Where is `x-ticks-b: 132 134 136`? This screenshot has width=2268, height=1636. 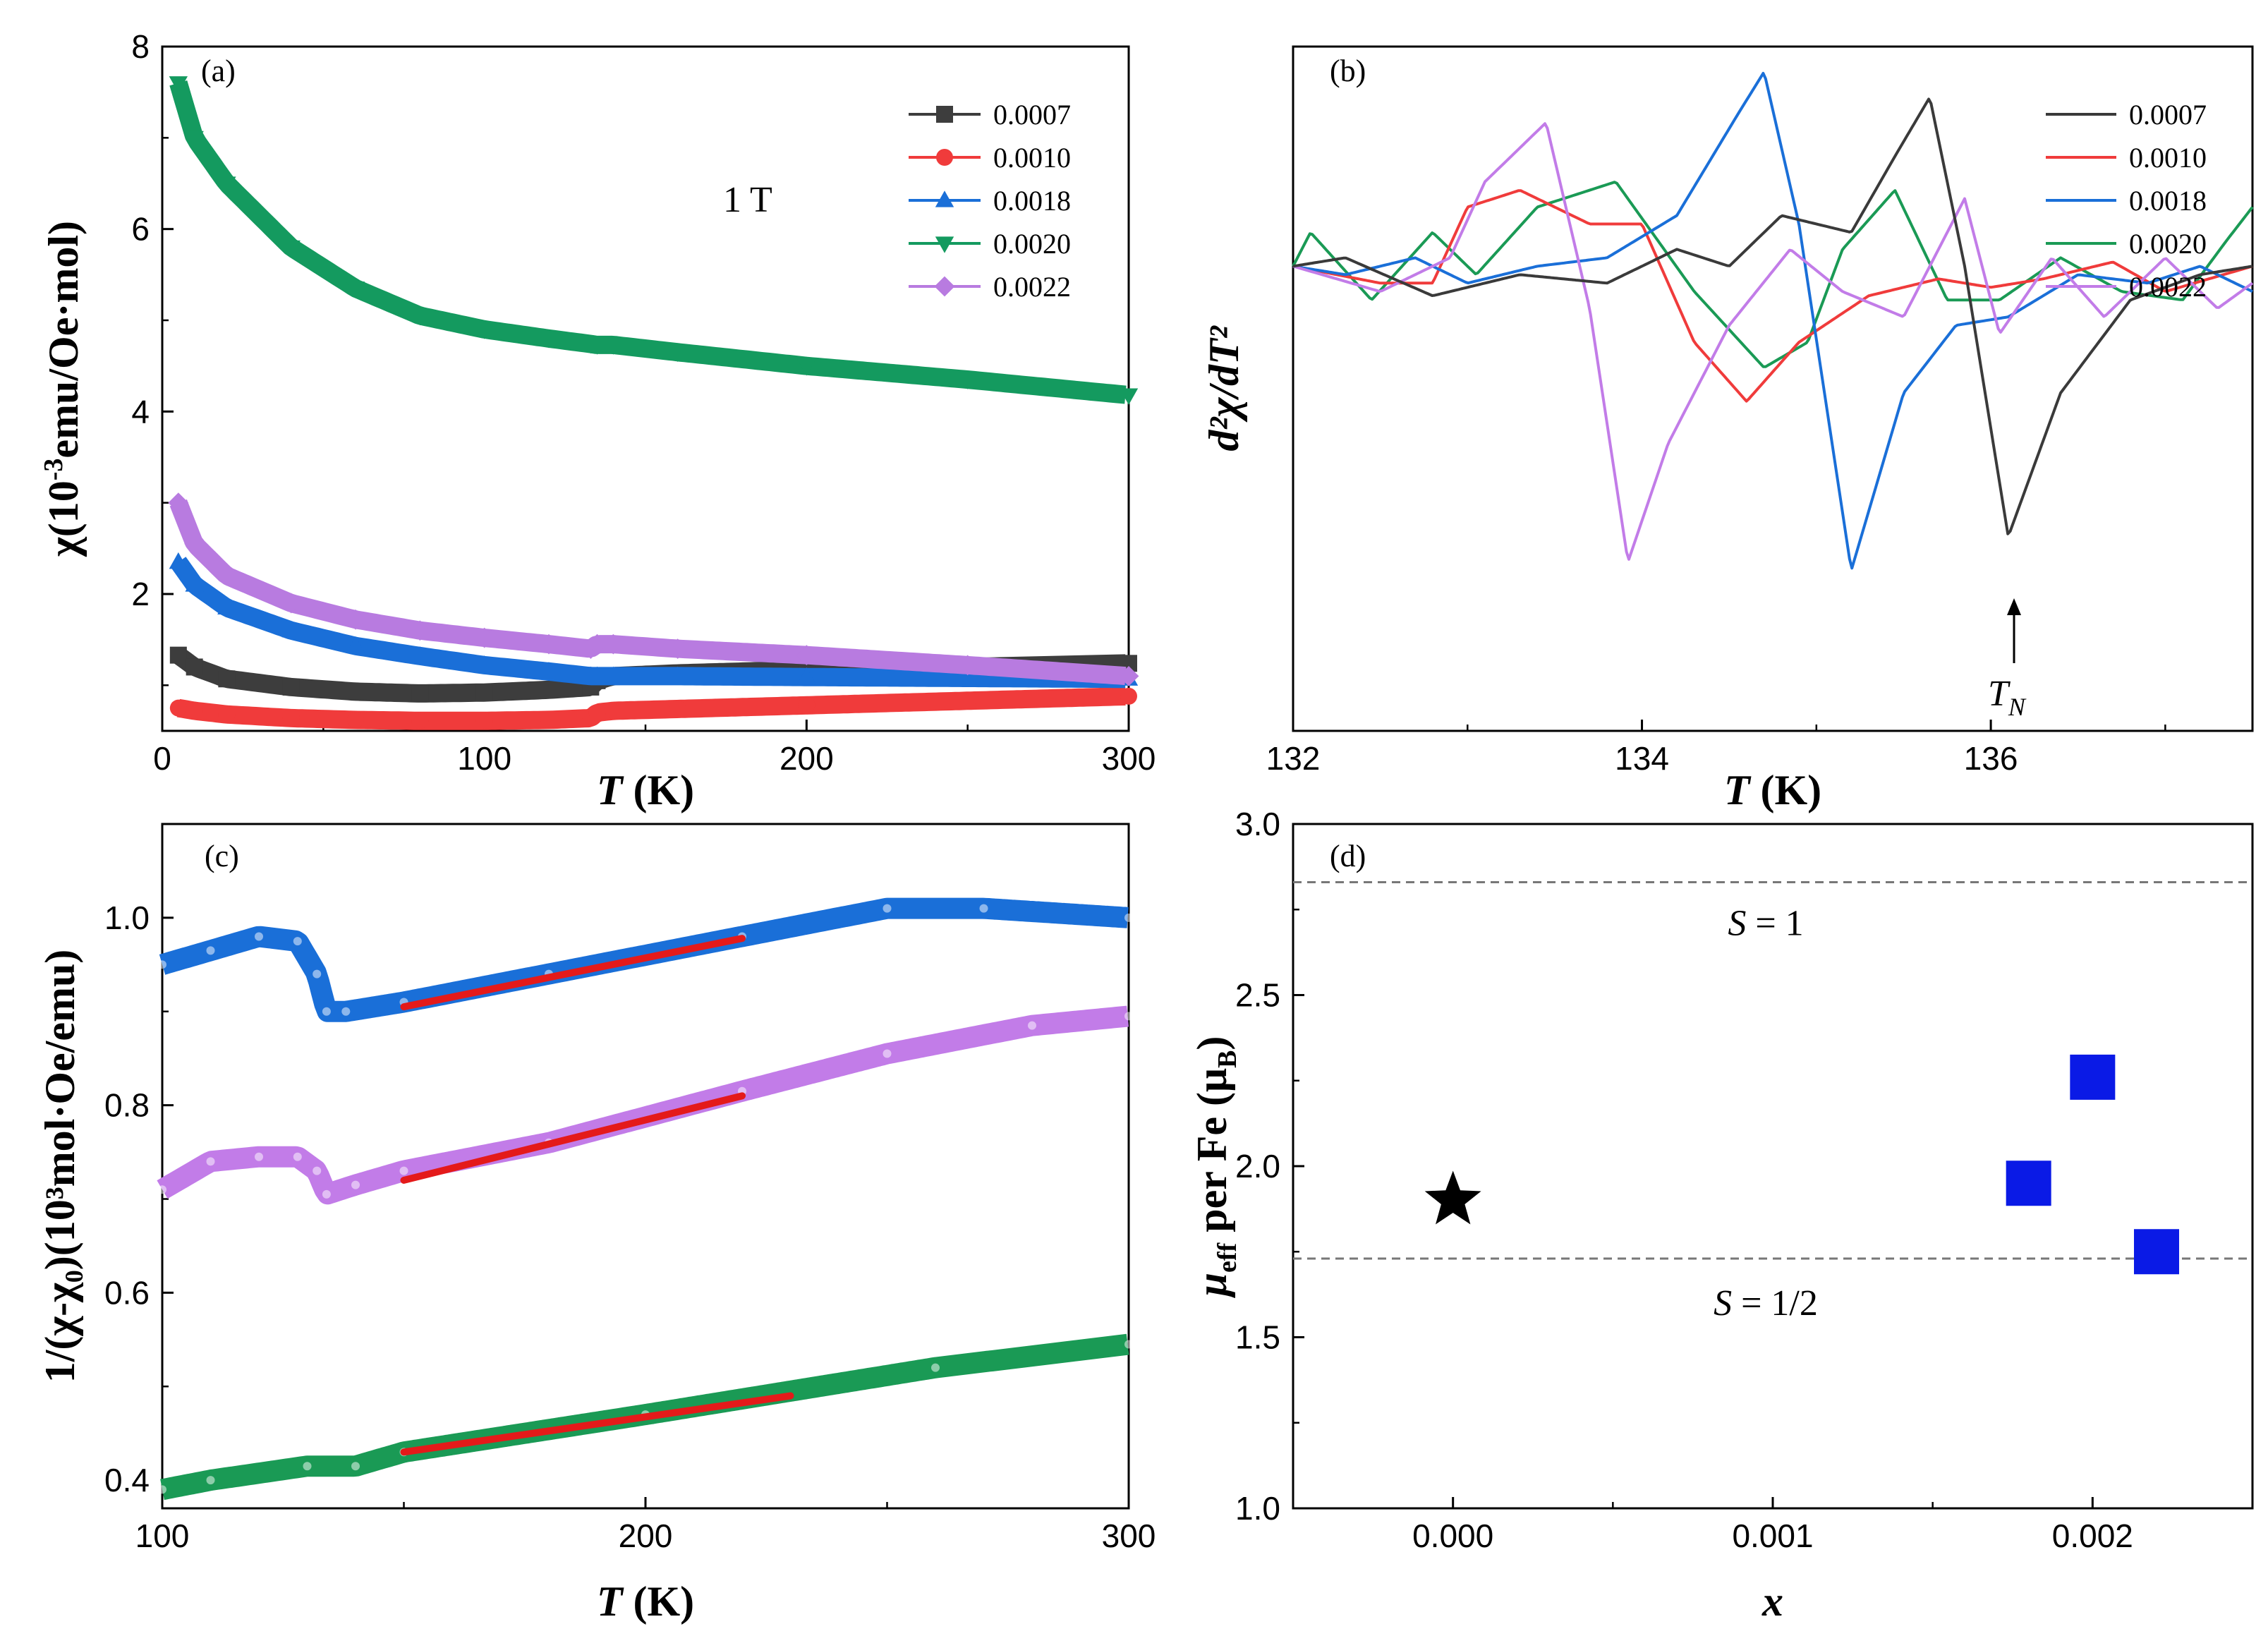 x-ticks-b: 132 134 136 is located at coordinates (1716, 748).